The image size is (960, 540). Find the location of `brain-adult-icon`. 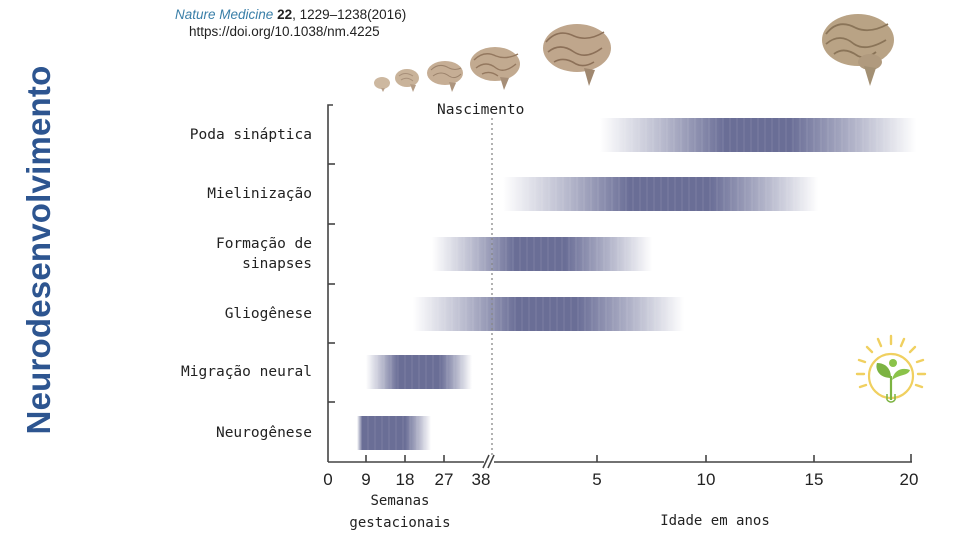

brain-adult-icon is located at coordinates (858, 50).